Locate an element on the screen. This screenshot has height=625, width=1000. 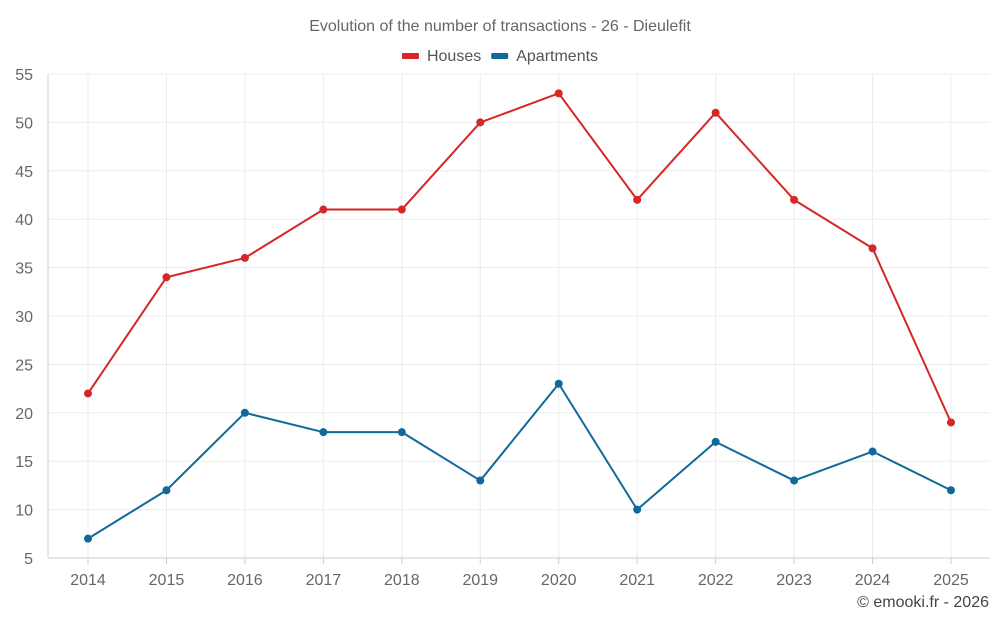
y-tick-label: 10 is located at coordinates (24, 511).